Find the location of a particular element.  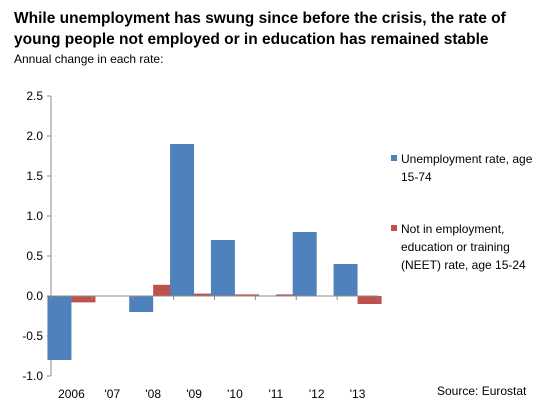

legend-label-unemployment: Unemployment rate, age 15-74 is located at coordinates (467, 168).